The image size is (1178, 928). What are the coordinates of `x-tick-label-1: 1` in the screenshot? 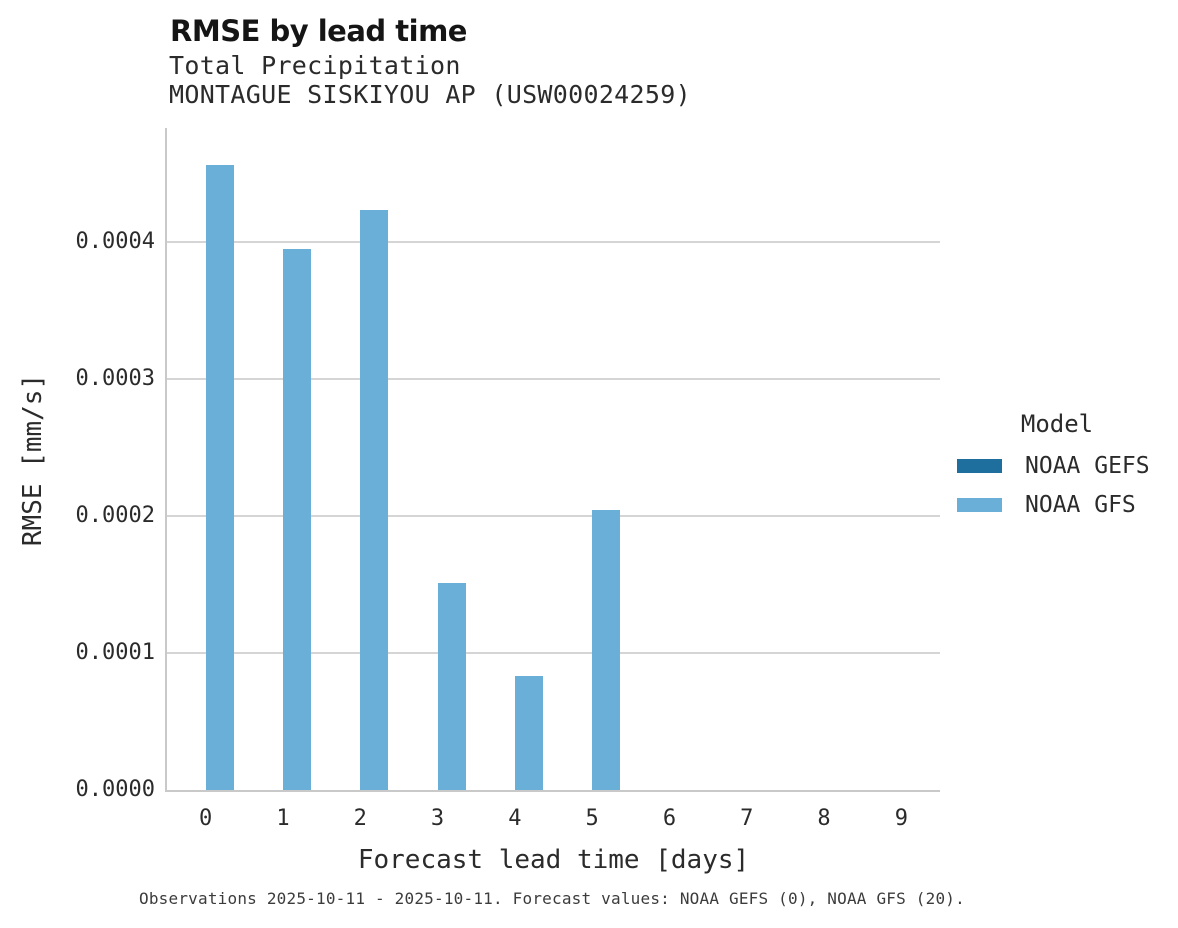 It's located at (283, 818).